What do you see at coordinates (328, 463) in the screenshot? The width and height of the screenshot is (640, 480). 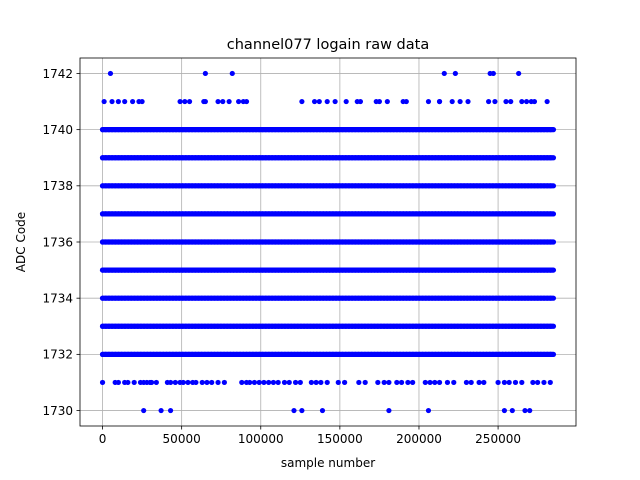 I see `x-axis-label: sample number` at bounding box center [328, 463].